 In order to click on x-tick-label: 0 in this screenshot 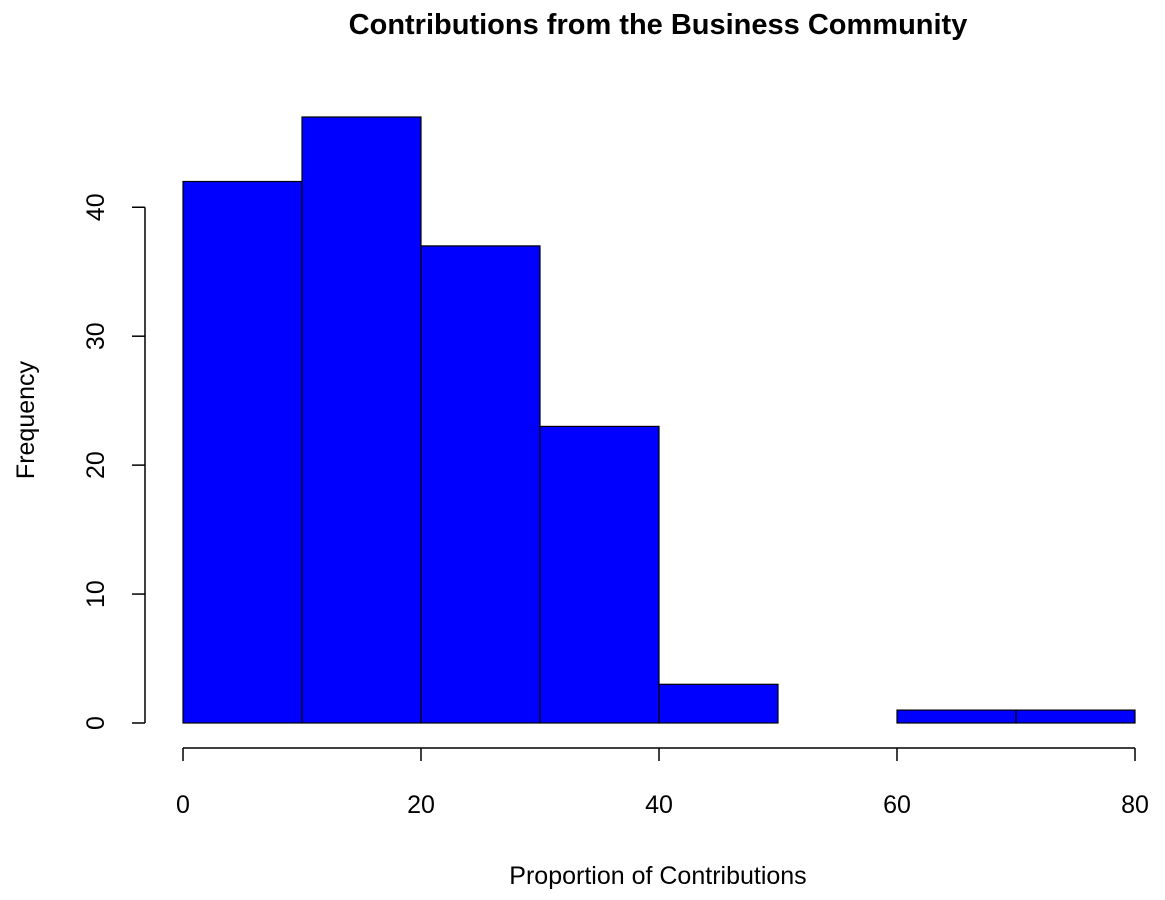, I will do `click(183, 805)`.